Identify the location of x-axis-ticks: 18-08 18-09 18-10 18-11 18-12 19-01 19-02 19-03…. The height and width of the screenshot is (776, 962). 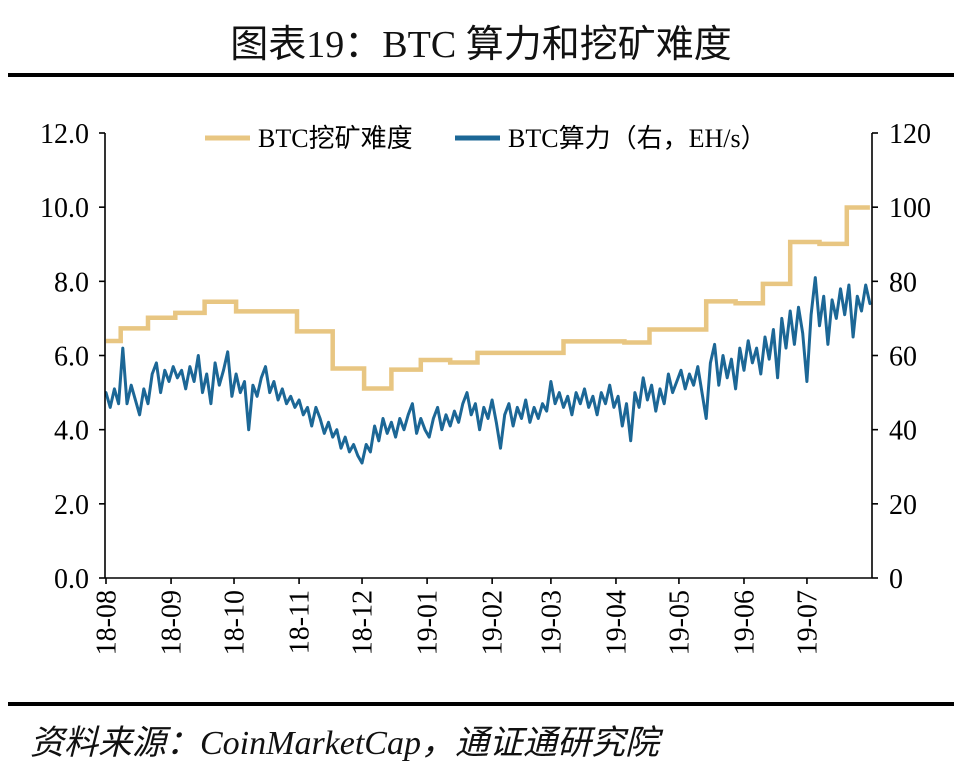
(457, 616).